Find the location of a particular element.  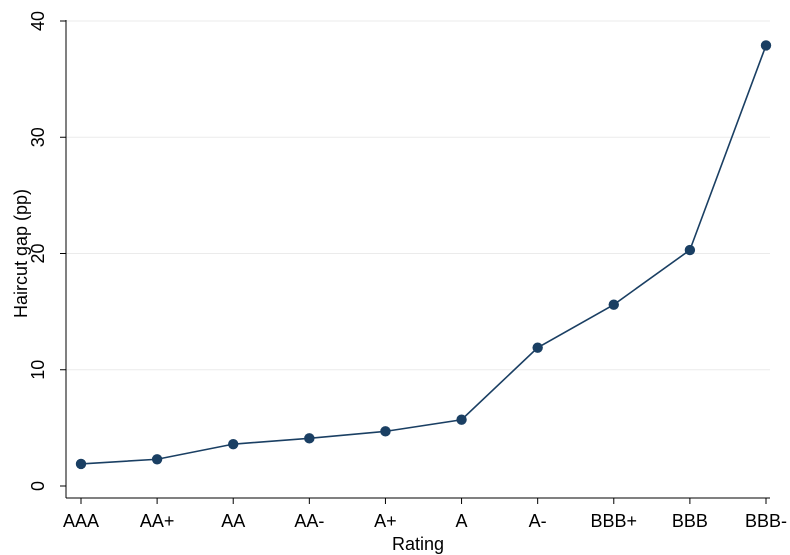

y-tick-label: 20 is located at coordinates (38, 253).